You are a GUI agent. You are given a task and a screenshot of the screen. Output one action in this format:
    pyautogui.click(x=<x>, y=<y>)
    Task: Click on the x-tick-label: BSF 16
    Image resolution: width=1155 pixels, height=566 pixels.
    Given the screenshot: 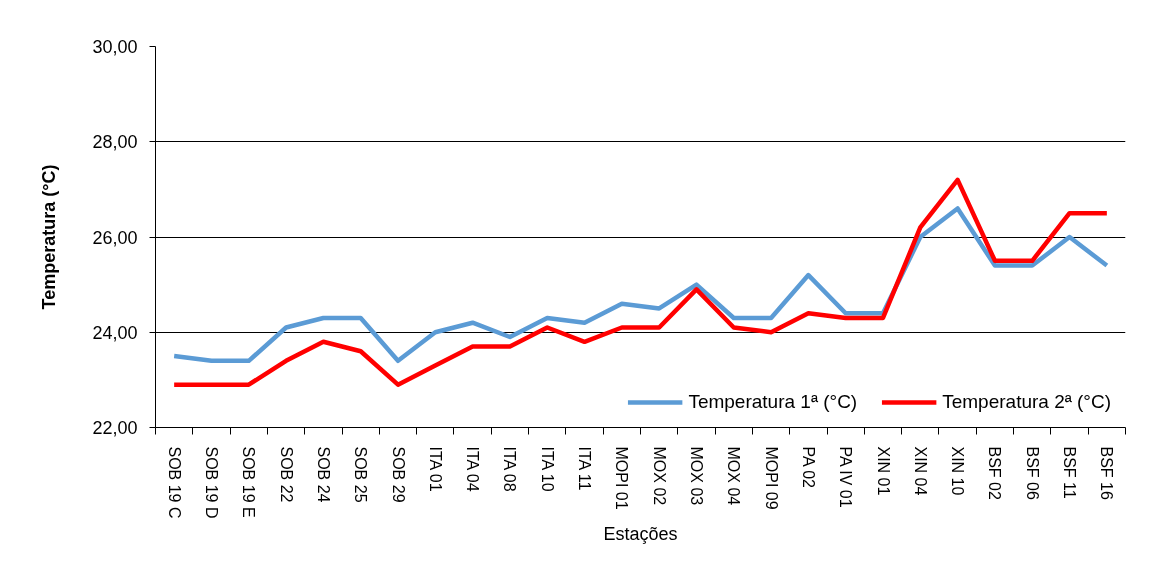 What is the action you would take?
    pyautogui.click(x=1107, y=473)
    